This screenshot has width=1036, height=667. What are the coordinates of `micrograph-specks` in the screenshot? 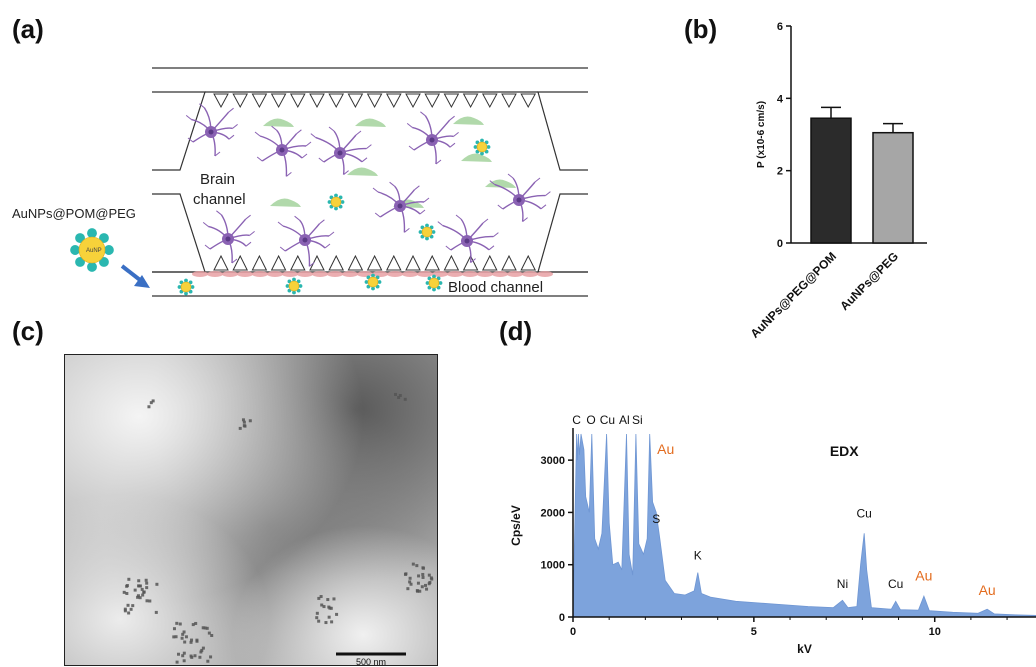 It's located at (278, 528).